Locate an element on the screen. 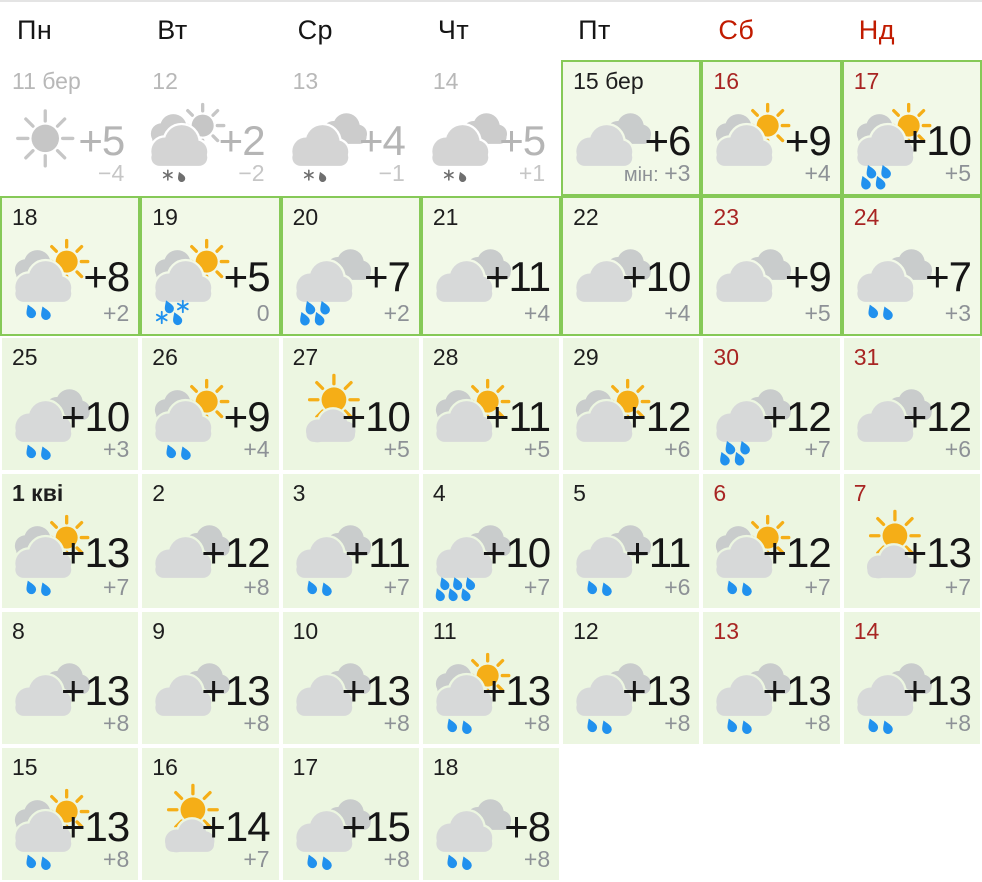 Image resolution: width=982 pixels, height=882 pixels. day-cell: 19 +5 0 is located at coordinates (210, 266).